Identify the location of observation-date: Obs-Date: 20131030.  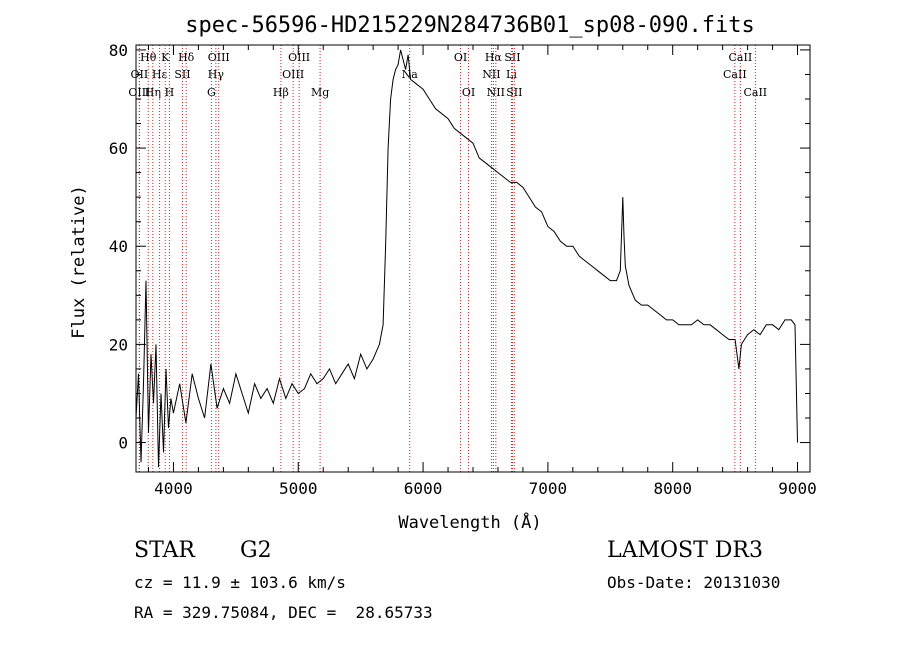
(694, 582).